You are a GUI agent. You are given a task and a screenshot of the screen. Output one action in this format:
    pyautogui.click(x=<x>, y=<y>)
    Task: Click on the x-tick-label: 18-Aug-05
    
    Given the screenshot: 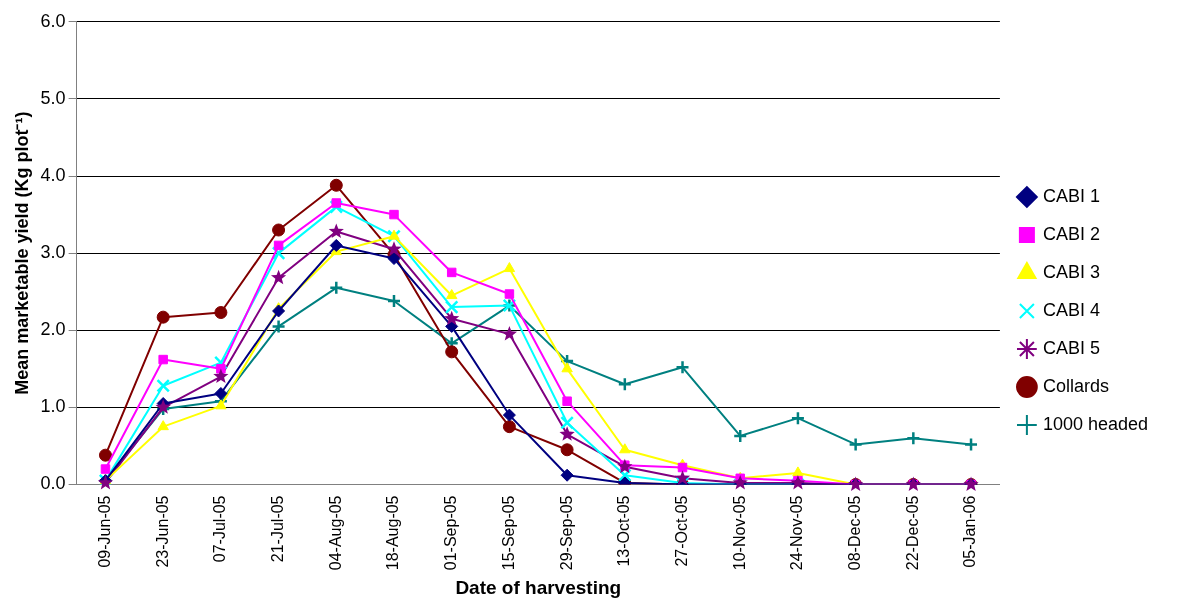 What is the action you would take?
    pyautogui.click(x=393, y=533)
    